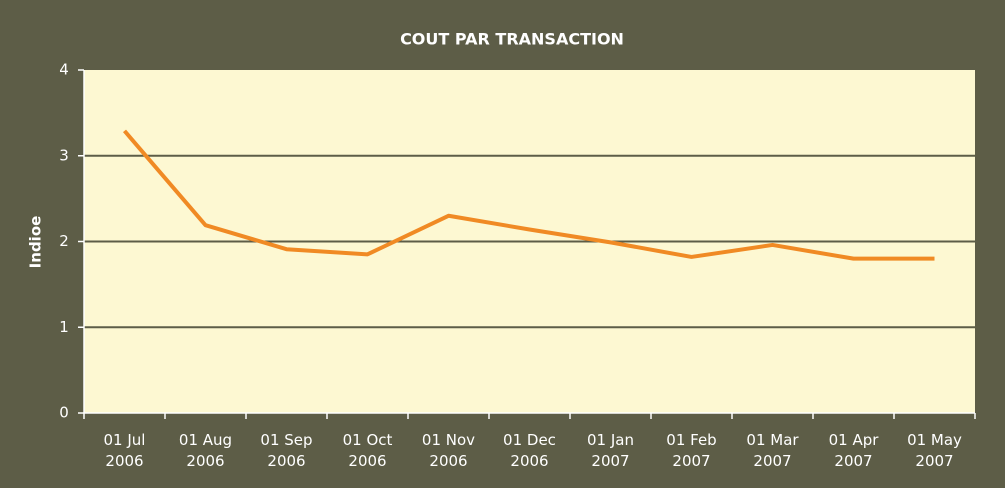  What do you see at coordinates (368, 450) in the screenshot?
I see `x-tick-label: 01 Oct 2006` at bounding box center [368, 450].